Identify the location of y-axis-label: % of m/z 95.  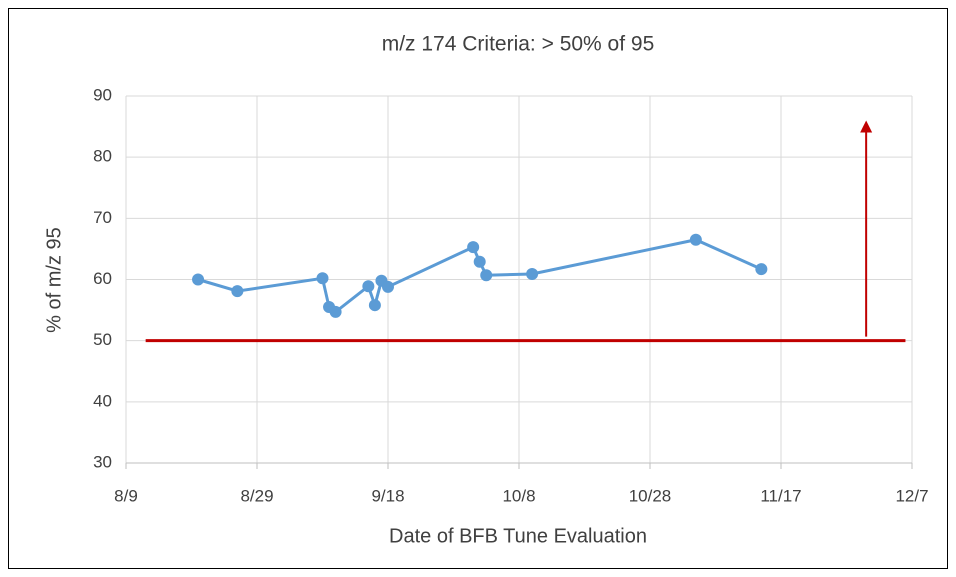
(54, 280).